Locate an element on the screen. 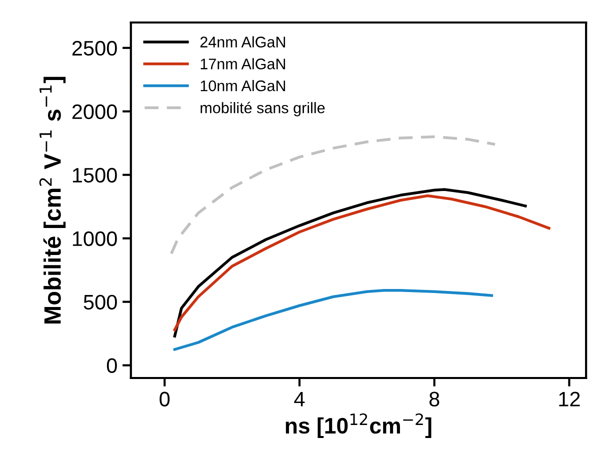  x-tick-label: 4 is located at coordinates (299, 399).